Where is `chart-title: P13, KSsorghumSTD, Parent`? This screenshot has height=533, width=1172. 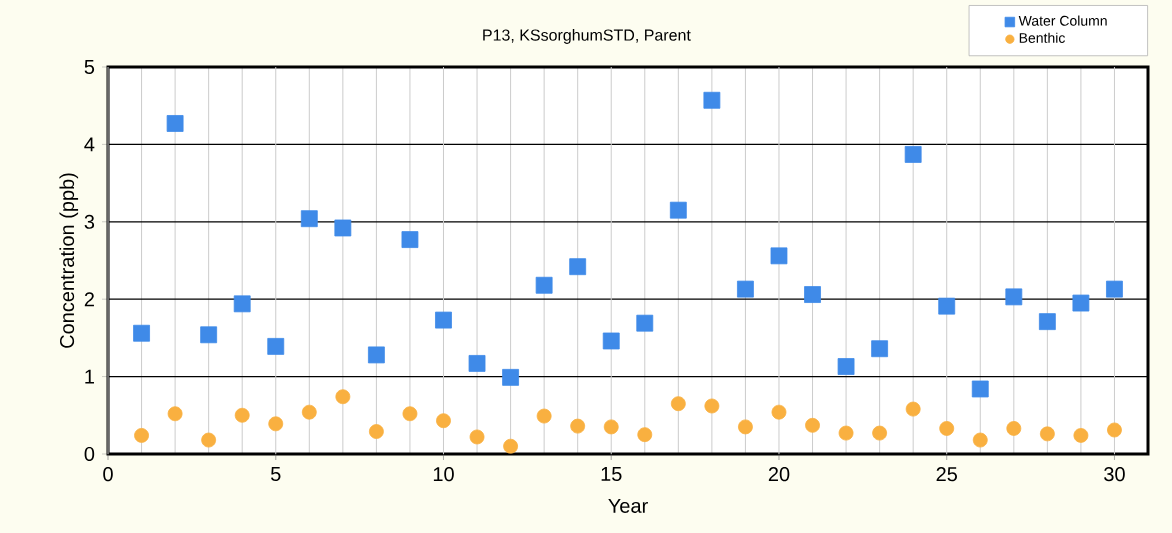
chart-title: P13, KSsorghumSTD, Parent is located at coordinates (587, 36).